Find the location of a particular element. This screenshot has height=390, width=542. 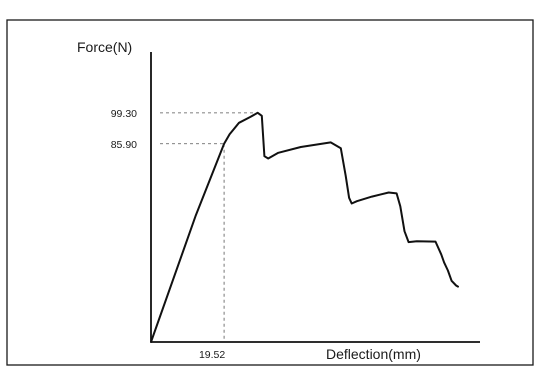

x-axis-label: Deflection(mm) is located at coordinates (373, 354).